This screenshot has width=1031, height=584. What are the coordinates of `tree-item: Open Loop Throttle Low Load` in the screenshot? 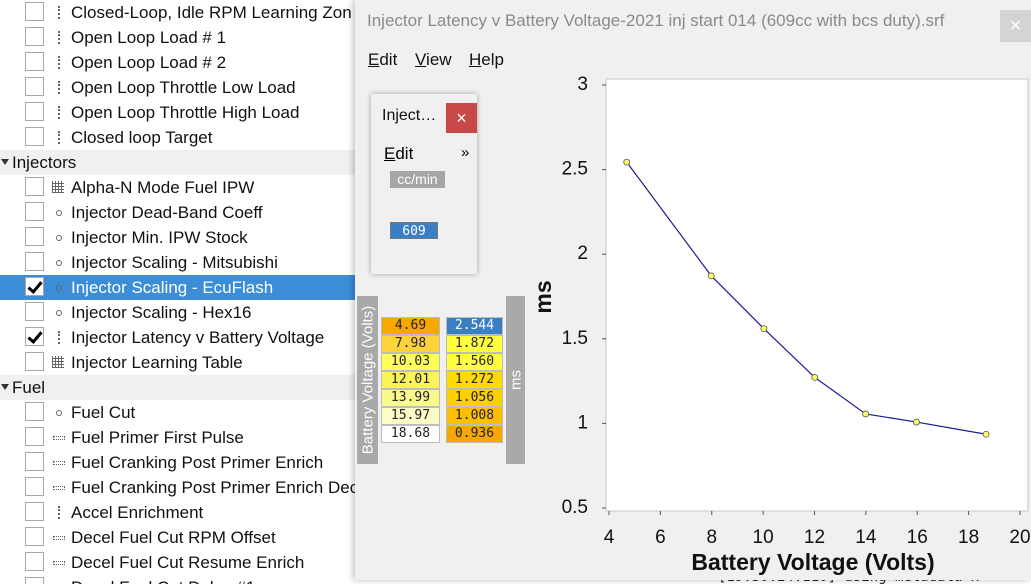 It's located at (180, 87).